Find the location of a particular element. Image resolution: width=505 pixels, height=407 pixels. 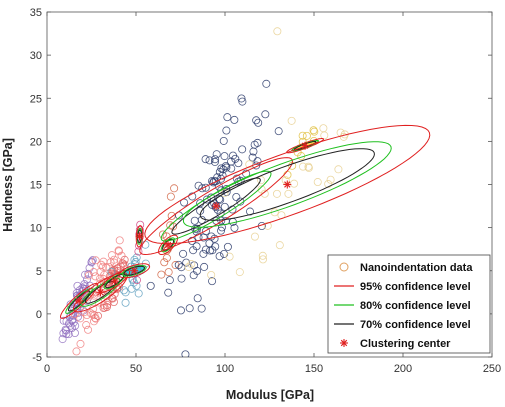

x-tick-label: 50 is located at coordinates (136, 369).